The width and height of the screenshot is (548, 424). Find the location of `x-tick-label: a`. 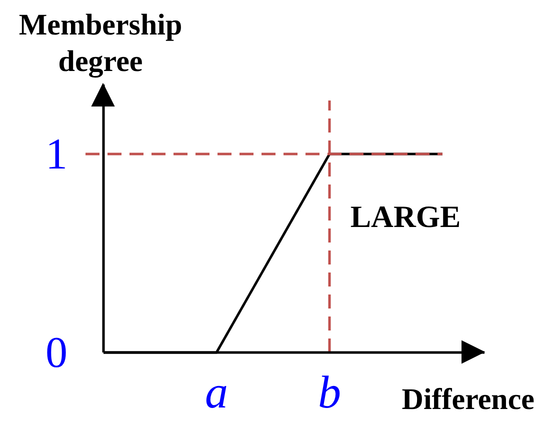

x-tick-label: a is located at coordinates (216, 392).